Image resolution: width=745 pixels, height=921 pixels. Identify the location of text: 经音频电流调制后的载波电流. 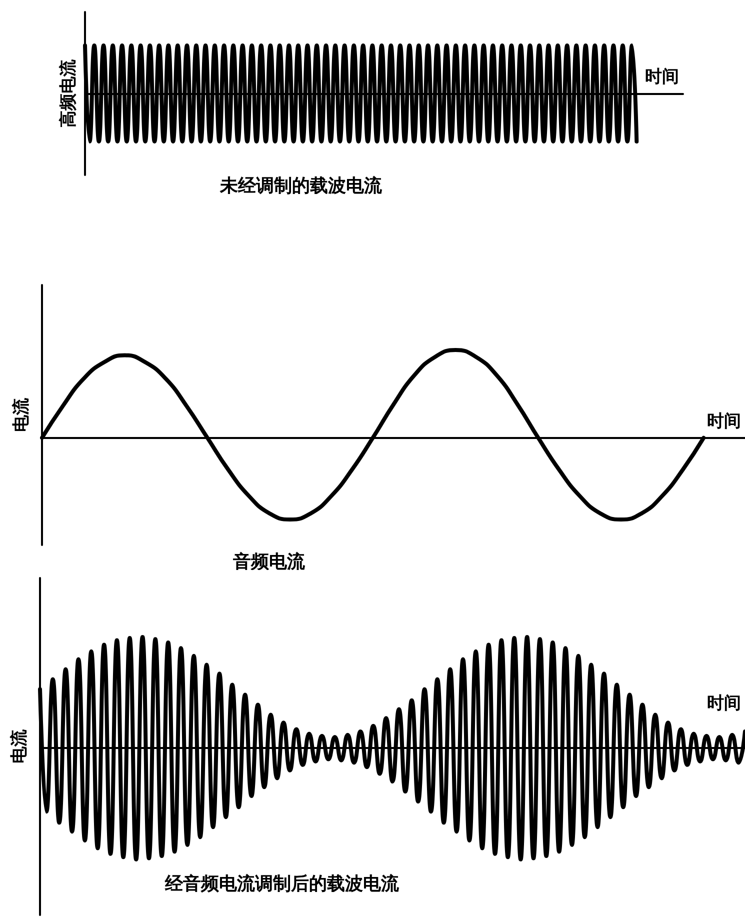
(282, 884).